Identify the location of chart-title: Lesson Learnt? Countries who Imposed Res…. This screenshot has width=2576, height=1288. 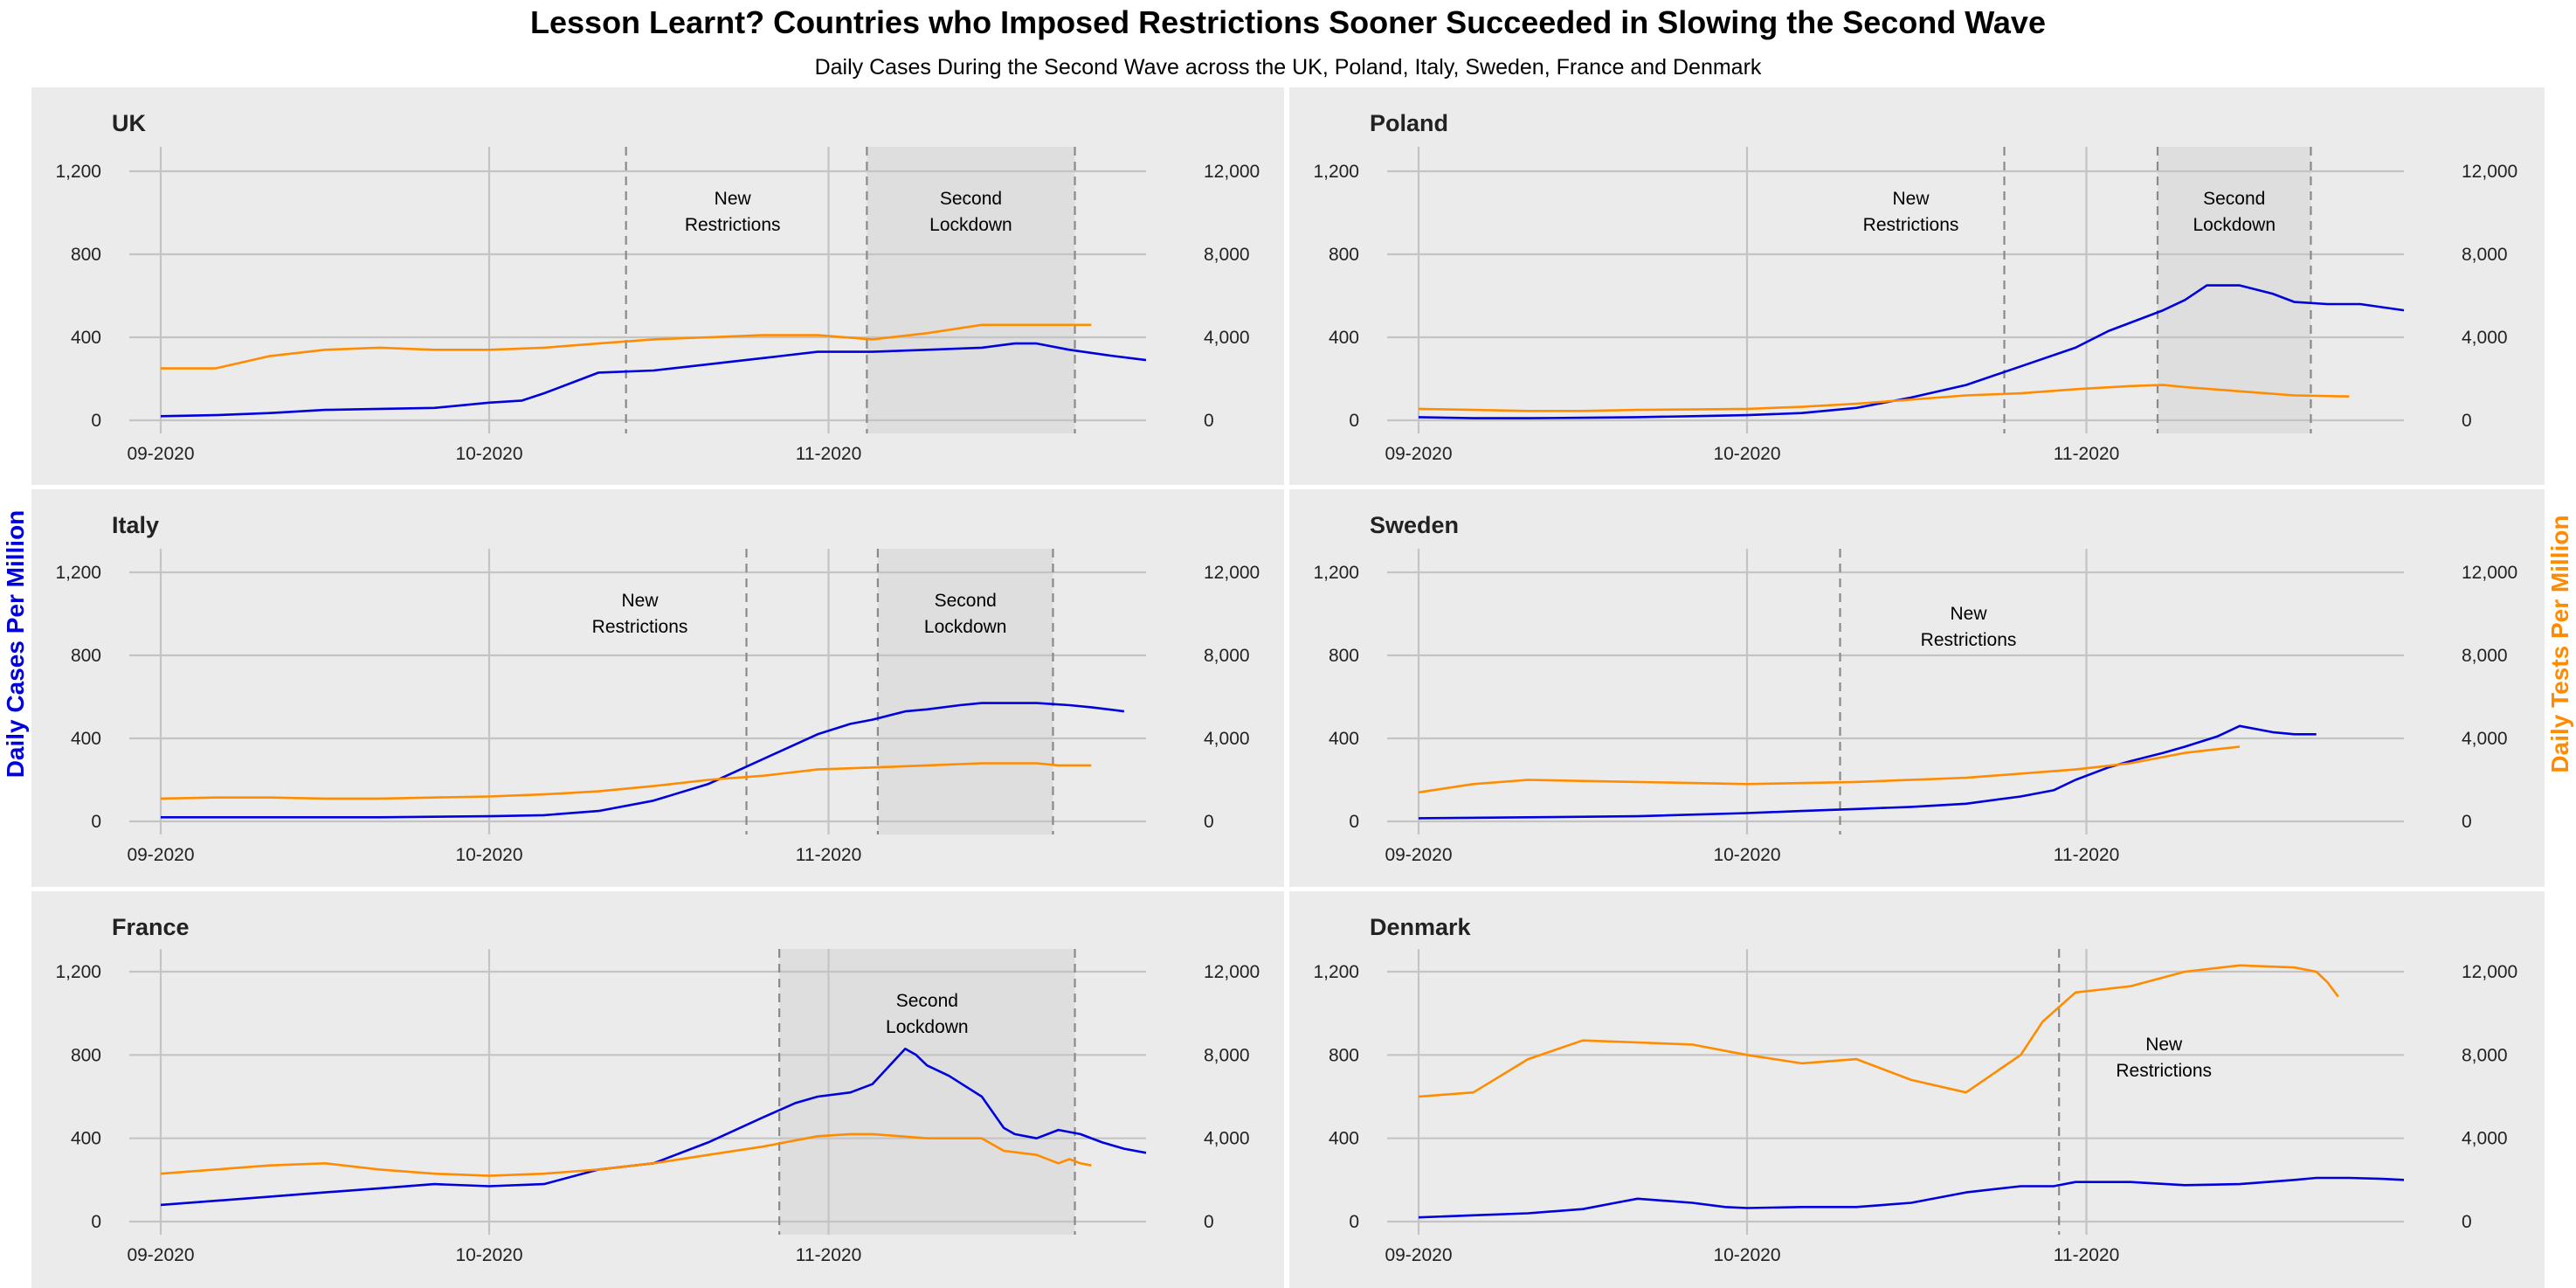
(1288, 22).